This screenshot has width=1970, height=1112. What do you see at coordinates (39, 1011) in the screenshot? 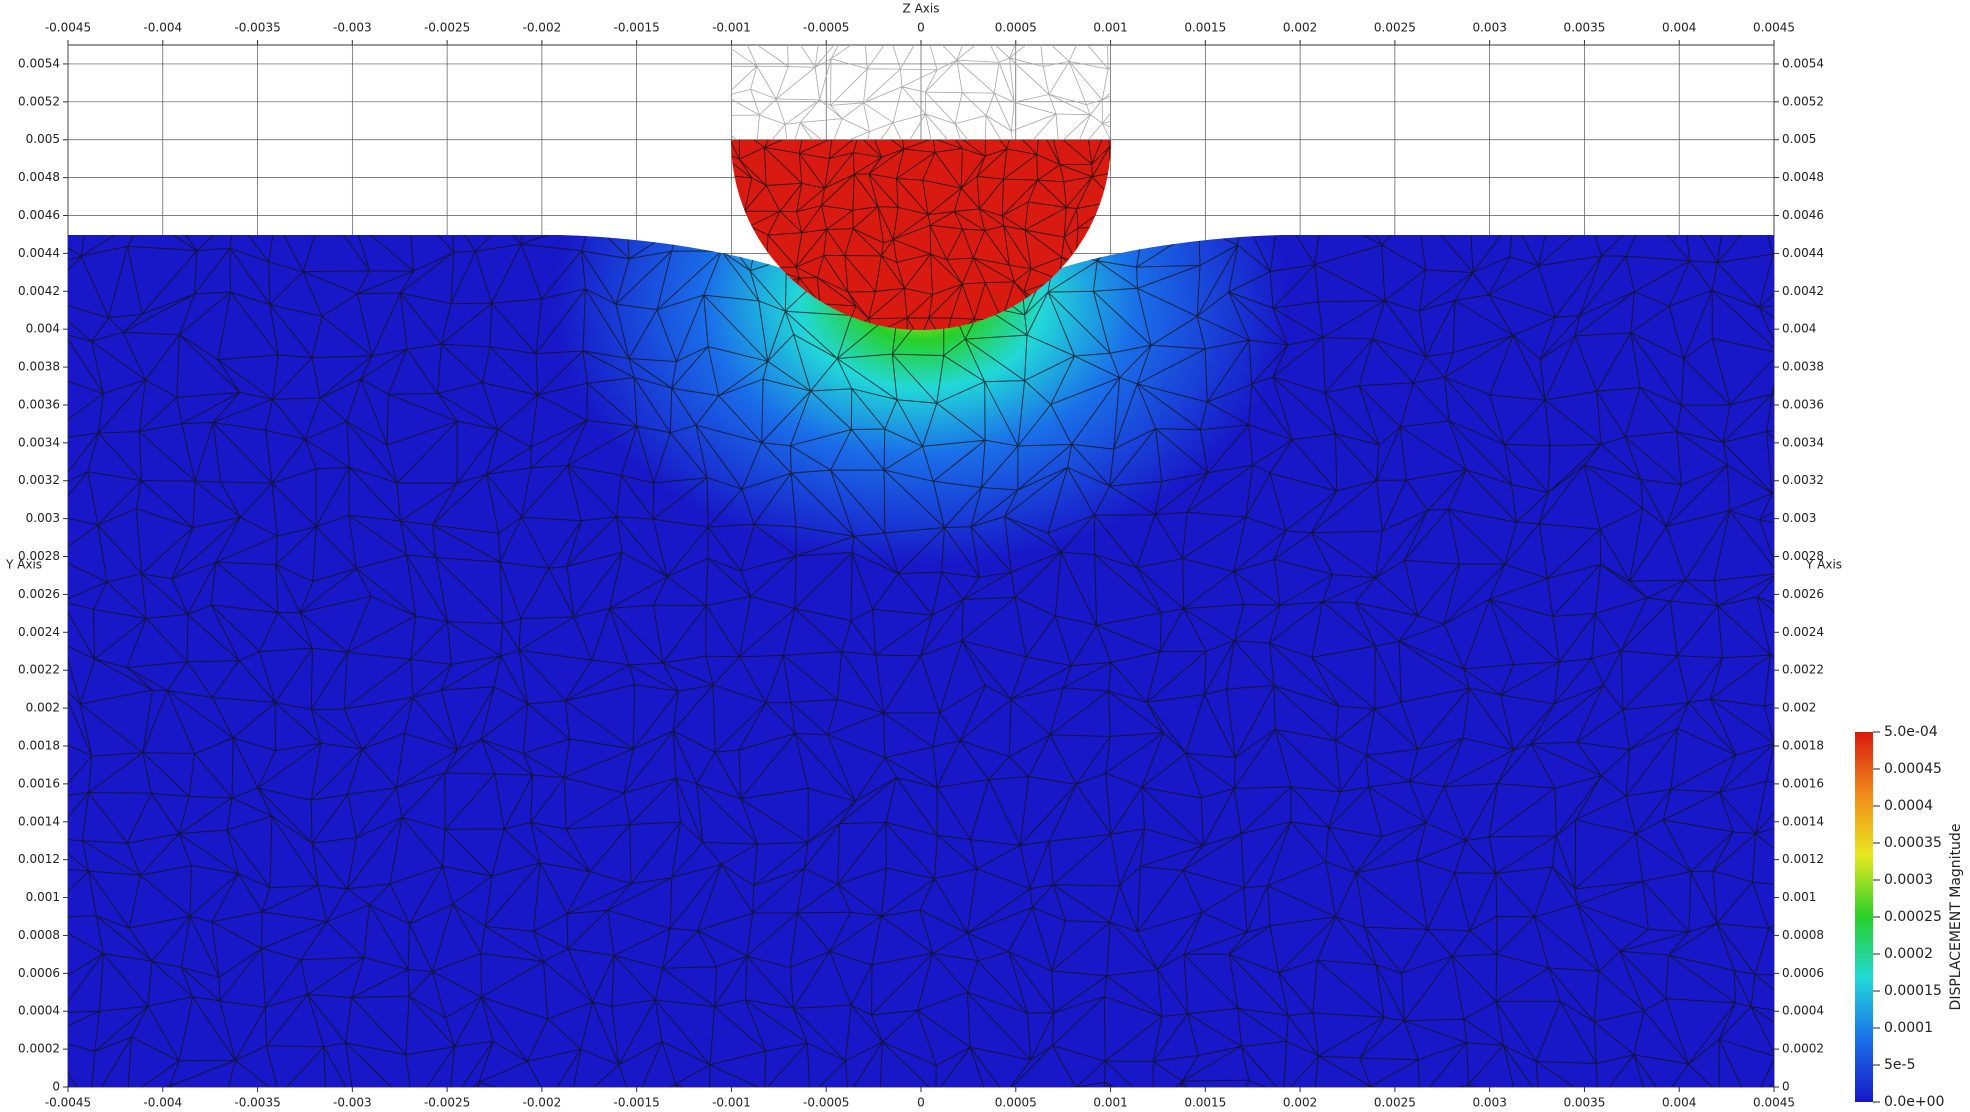
I see `y-tick-label: 0.0004` at bounding box center [39, 1011].